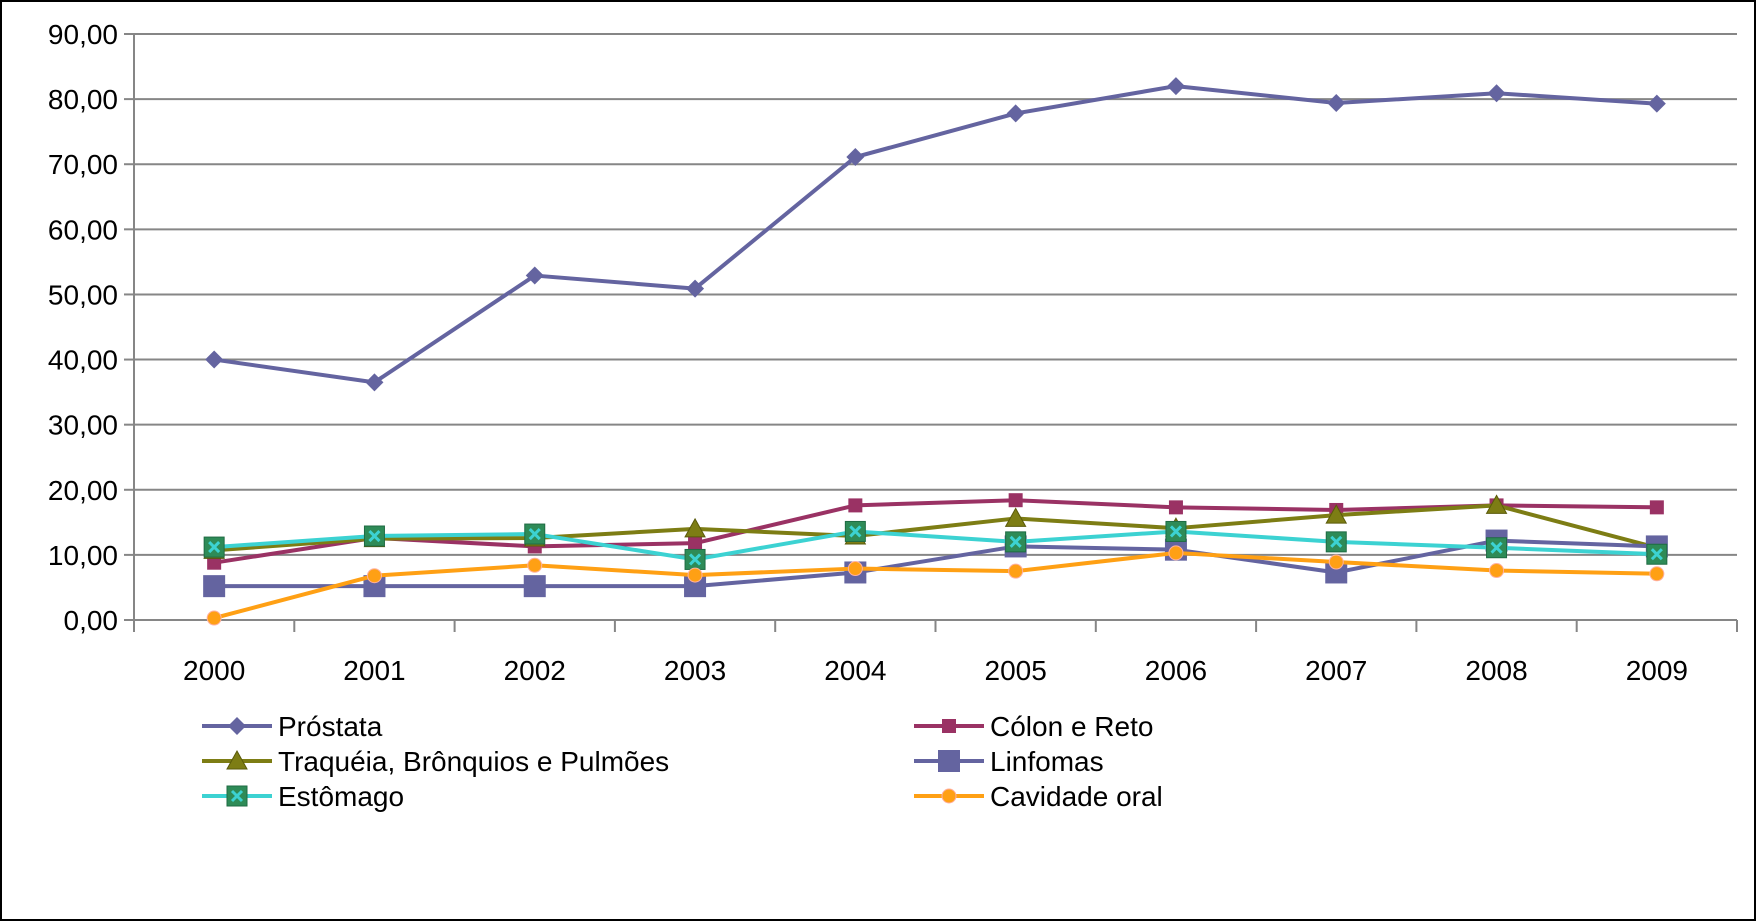  What do you see at coordinates (341, 796) in the screenshot?
I see `legend-label: Estômago` at bounding box center [341, 796].